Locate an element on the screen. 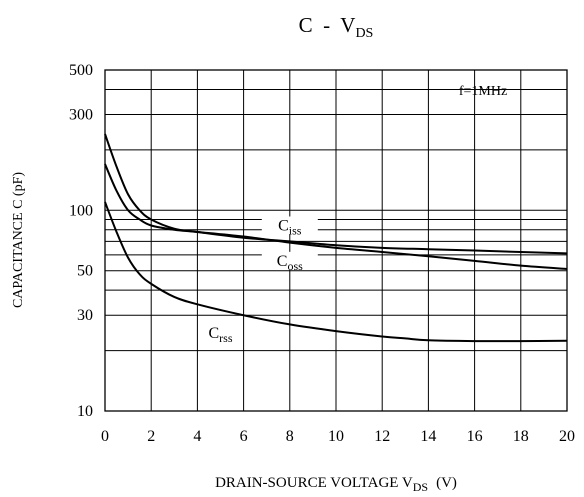 The image size is (584, 497). series-label-coss: Coss is located at coordinates (290, 263).